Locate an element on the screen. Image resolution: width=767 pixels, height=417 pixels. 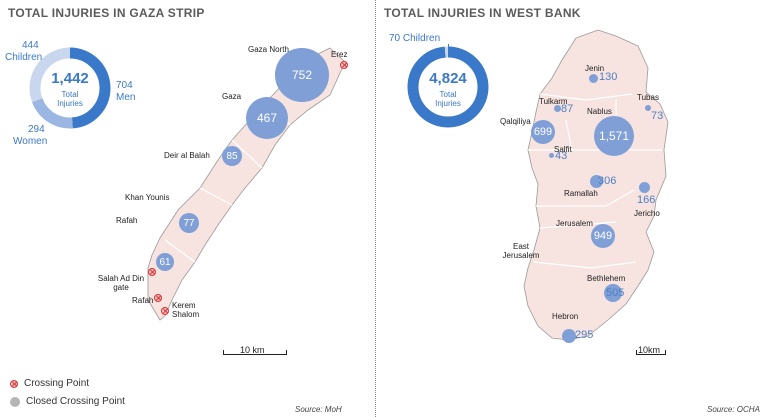
tubas-value: 73 is located at coordinates (657, 116).